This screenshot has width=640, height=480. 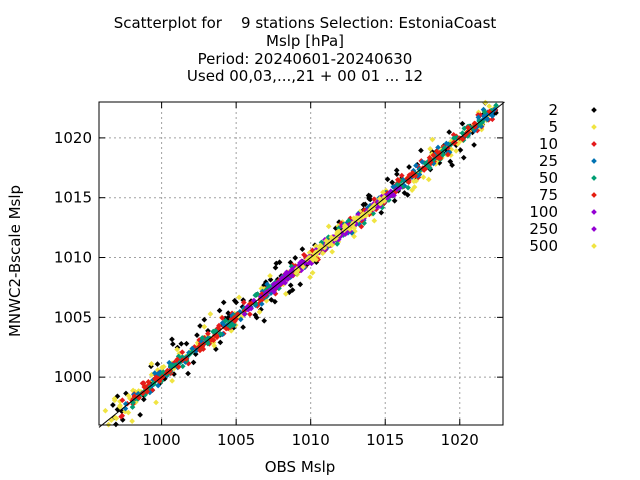 What do you see at coordinates (305, 59) in the screenshot?
I see `chart-title-line-3: Period: 20240601-20240630` at bounding box center [305, 59].